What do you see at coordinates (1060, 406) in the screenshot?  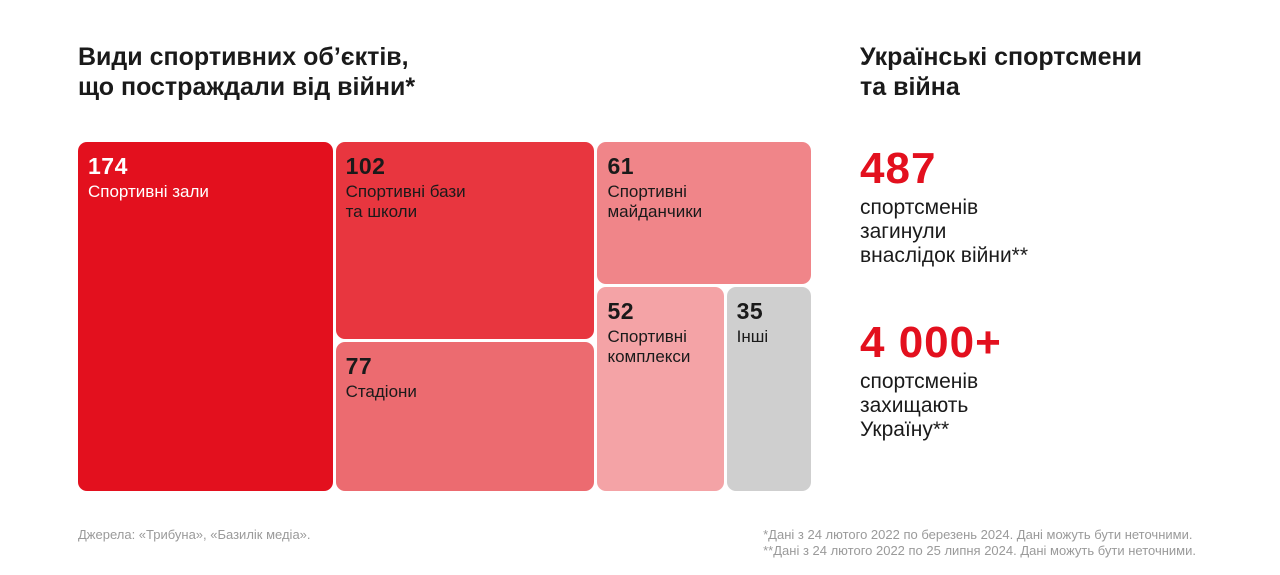 I see `stat-description: спортсменів захищають Україну**` at bounding box center [1060, 406].